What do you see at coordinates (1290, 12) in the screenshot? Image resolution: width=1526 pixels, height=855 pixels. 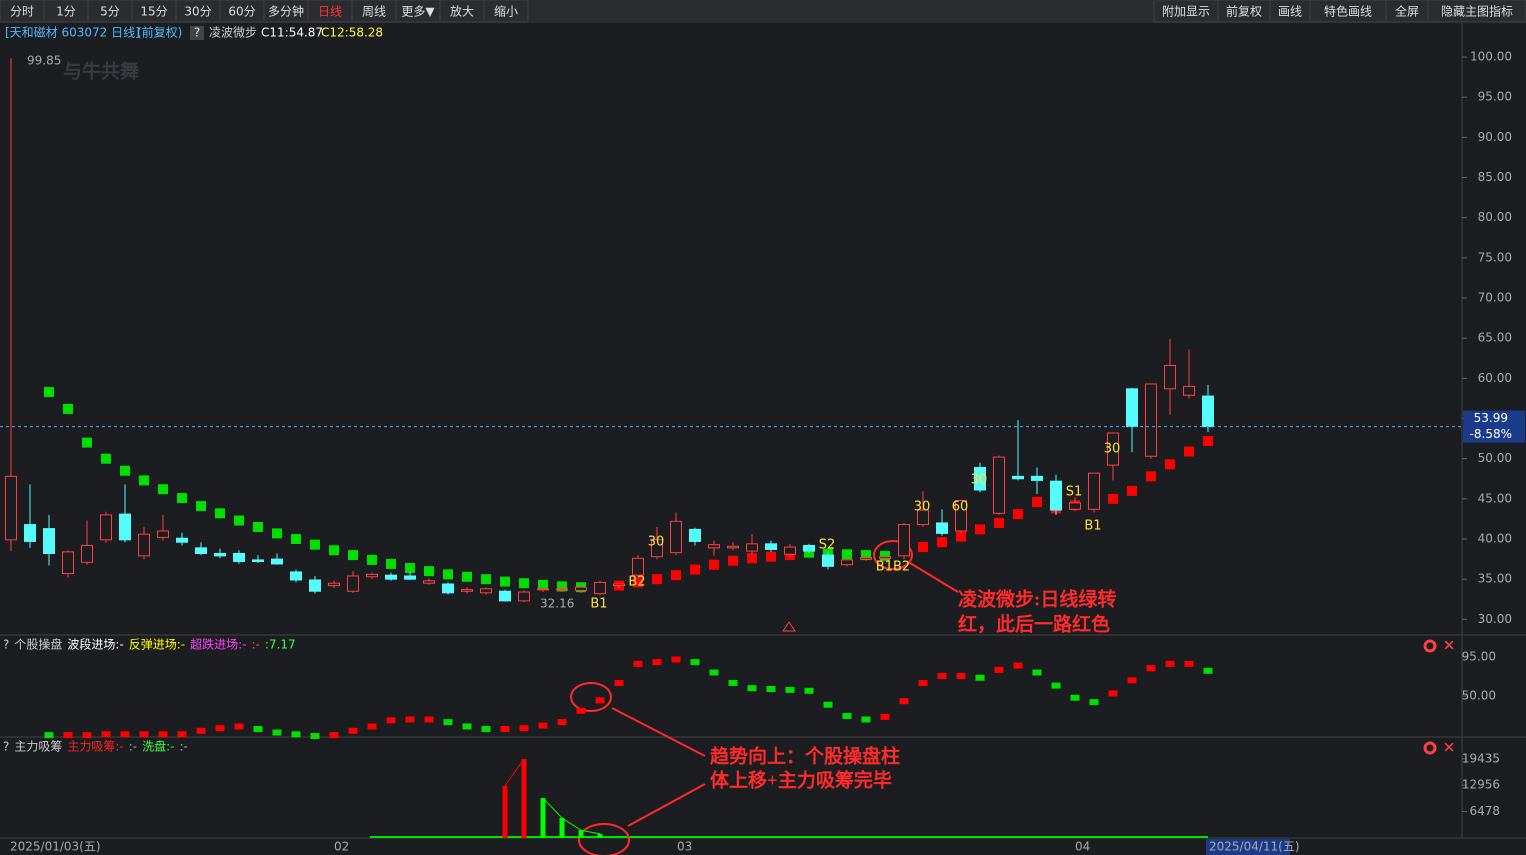 I see `toolbar-label: 画线` at bounding box center [1290, 12].